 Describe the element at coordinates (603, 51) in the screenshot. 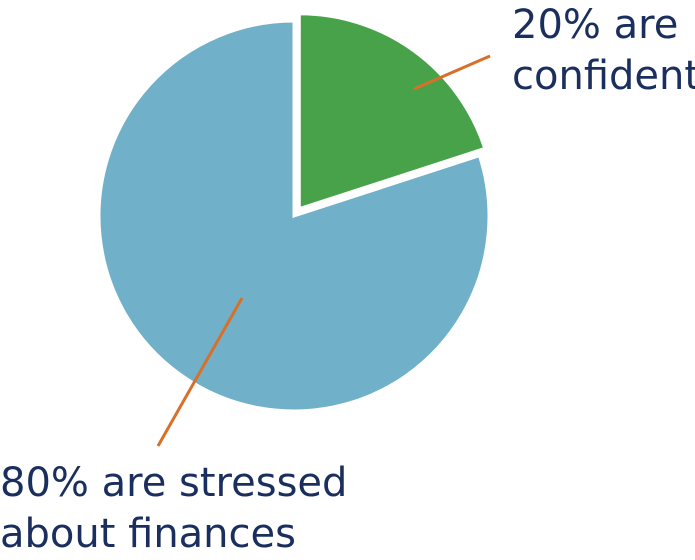

I see `slice-label-confident: 20% are confident` at that location.